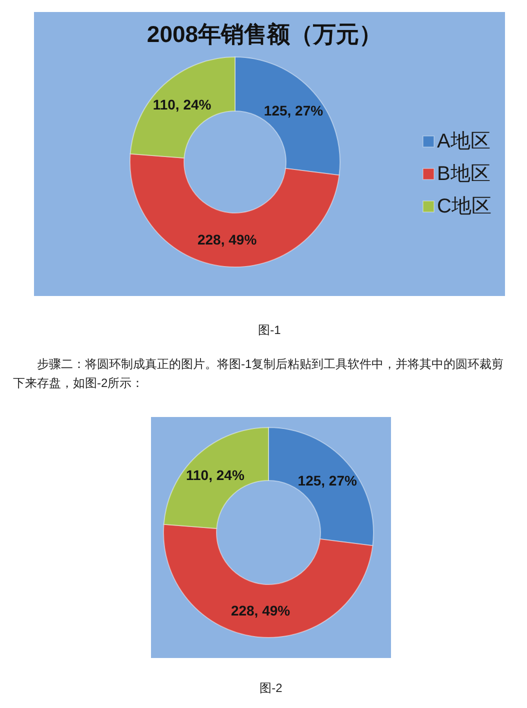 The image size is (527, 708). I want to click on annotation: 图-1, so click(269, 330).